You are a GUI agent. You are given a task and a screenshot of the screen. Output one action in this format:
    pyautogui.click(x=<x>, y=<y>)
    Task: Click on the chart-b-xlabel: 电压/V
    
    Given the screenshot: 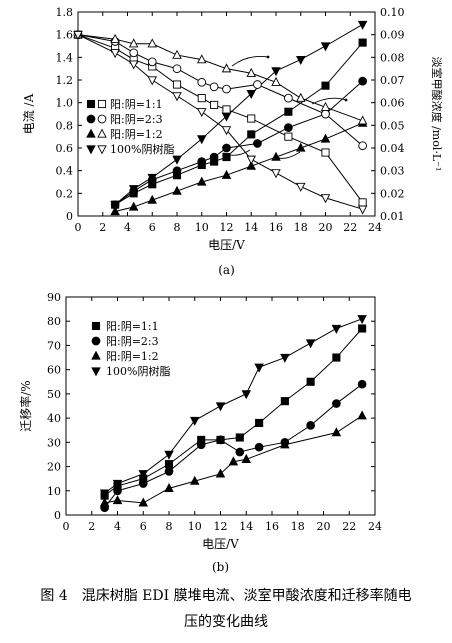 What is the action you would take?
    pyautogui.click(x=220, y=544)
    